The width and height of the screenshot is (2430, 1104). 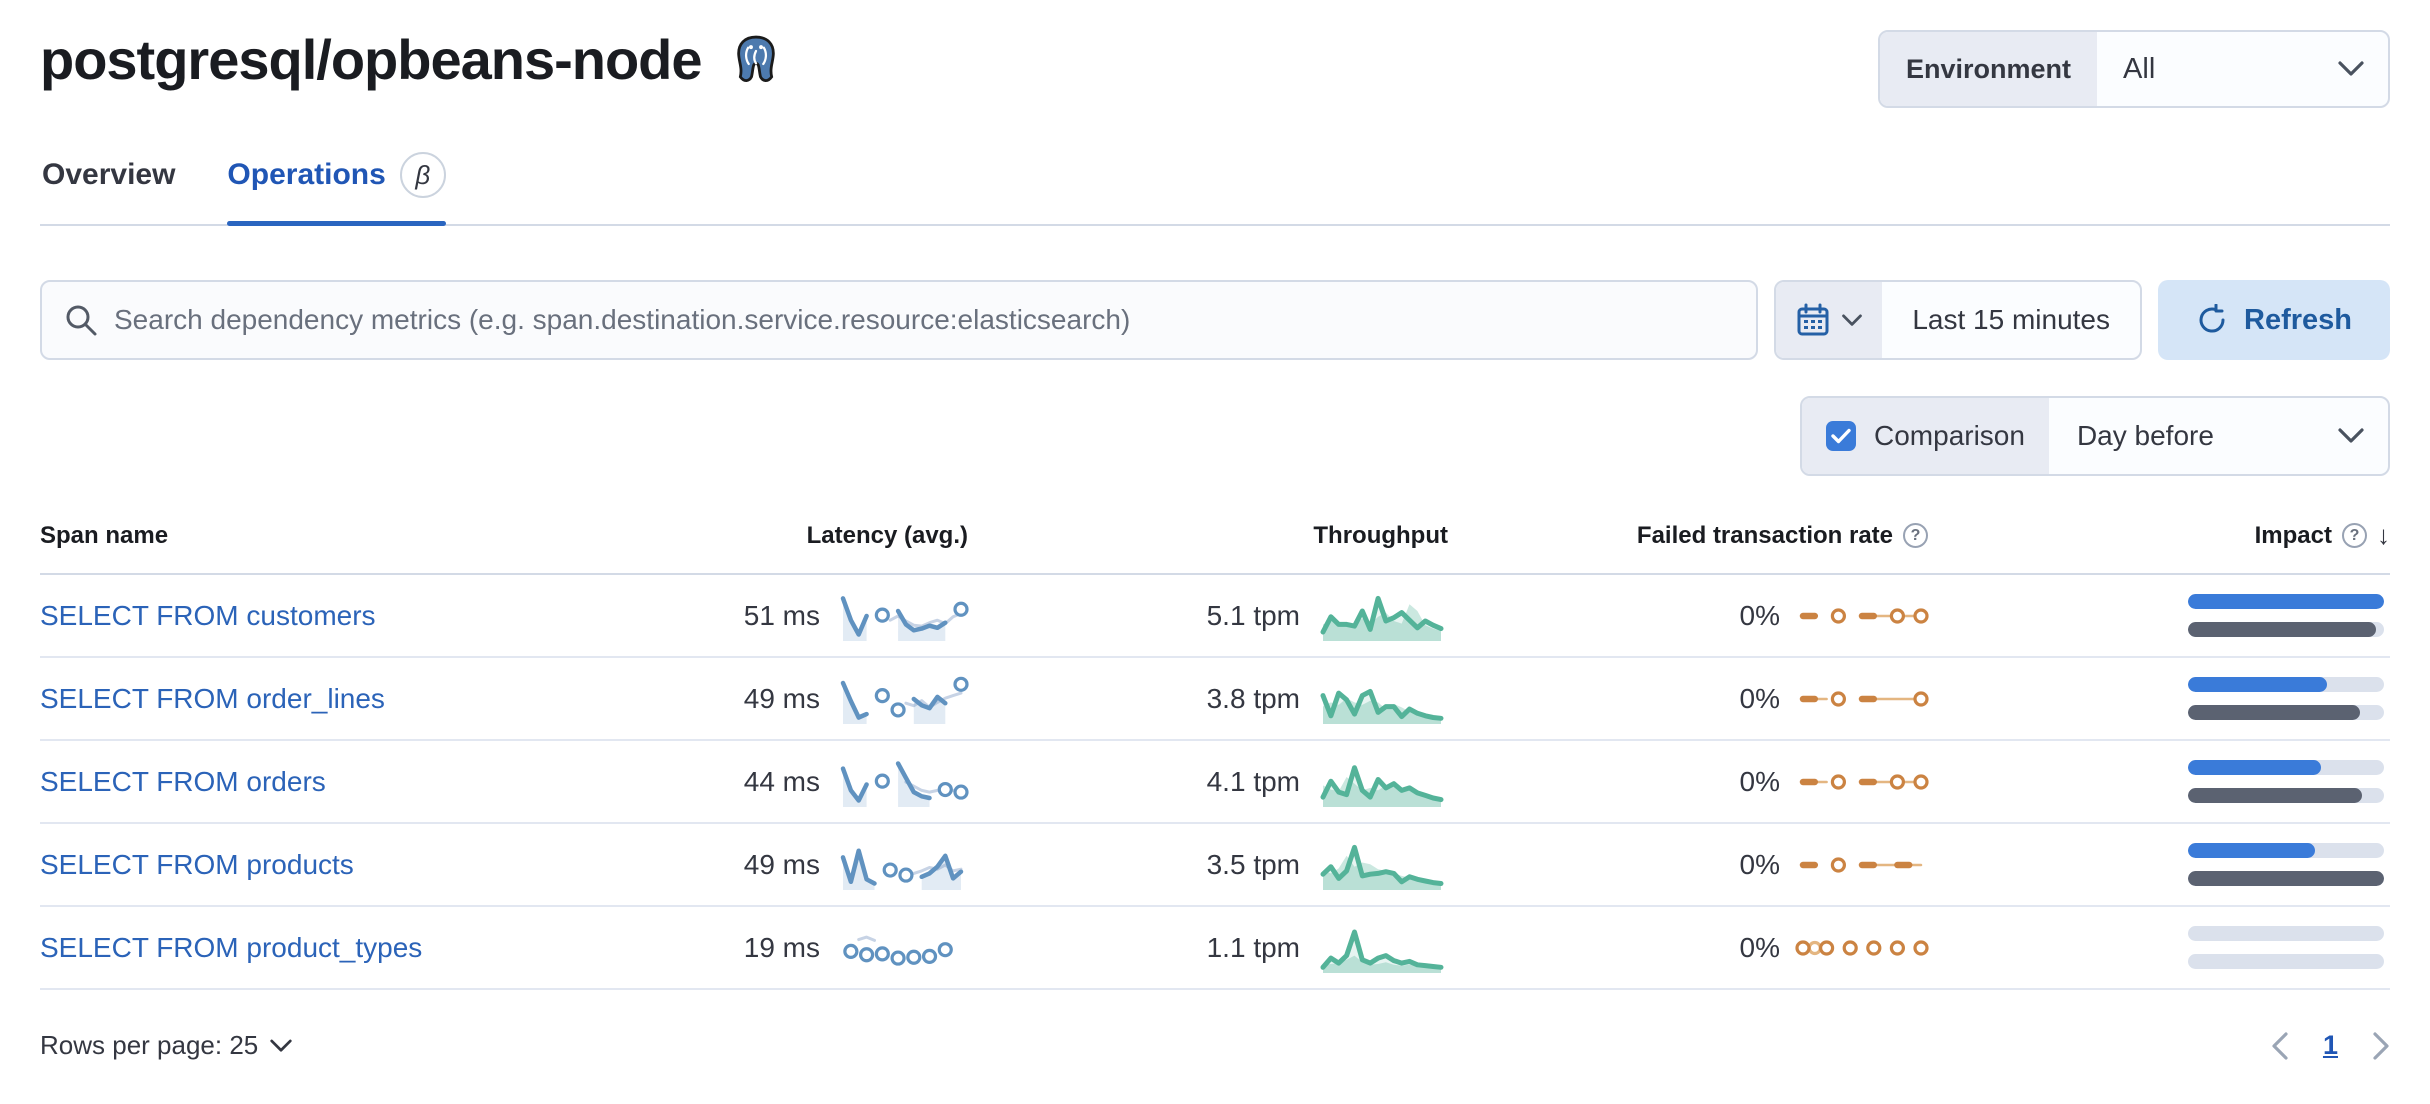 I want to click on span-name-link: SELECT FROM order_lines, so click(x=212, y=698).